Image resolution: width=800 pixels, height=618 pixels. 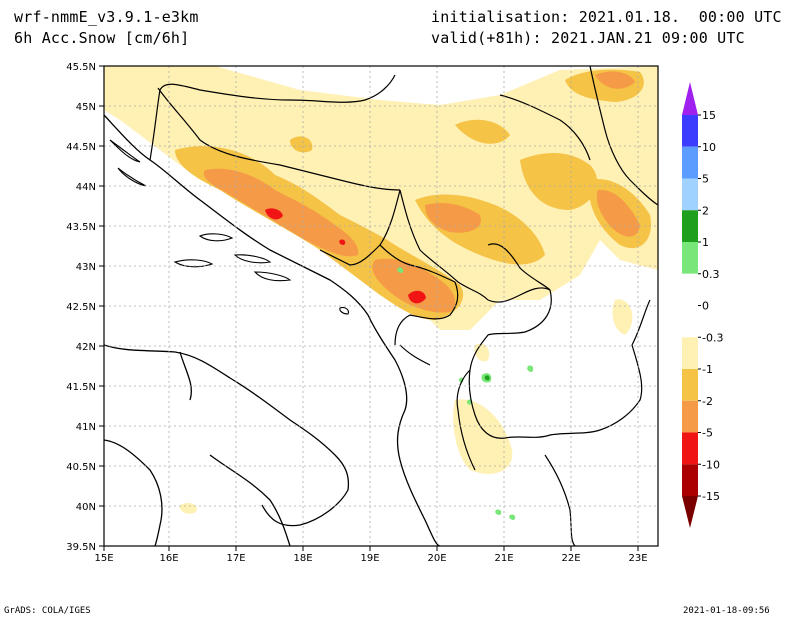 I want to click on lat-label: 39.5N, so click(x=81, y=547).